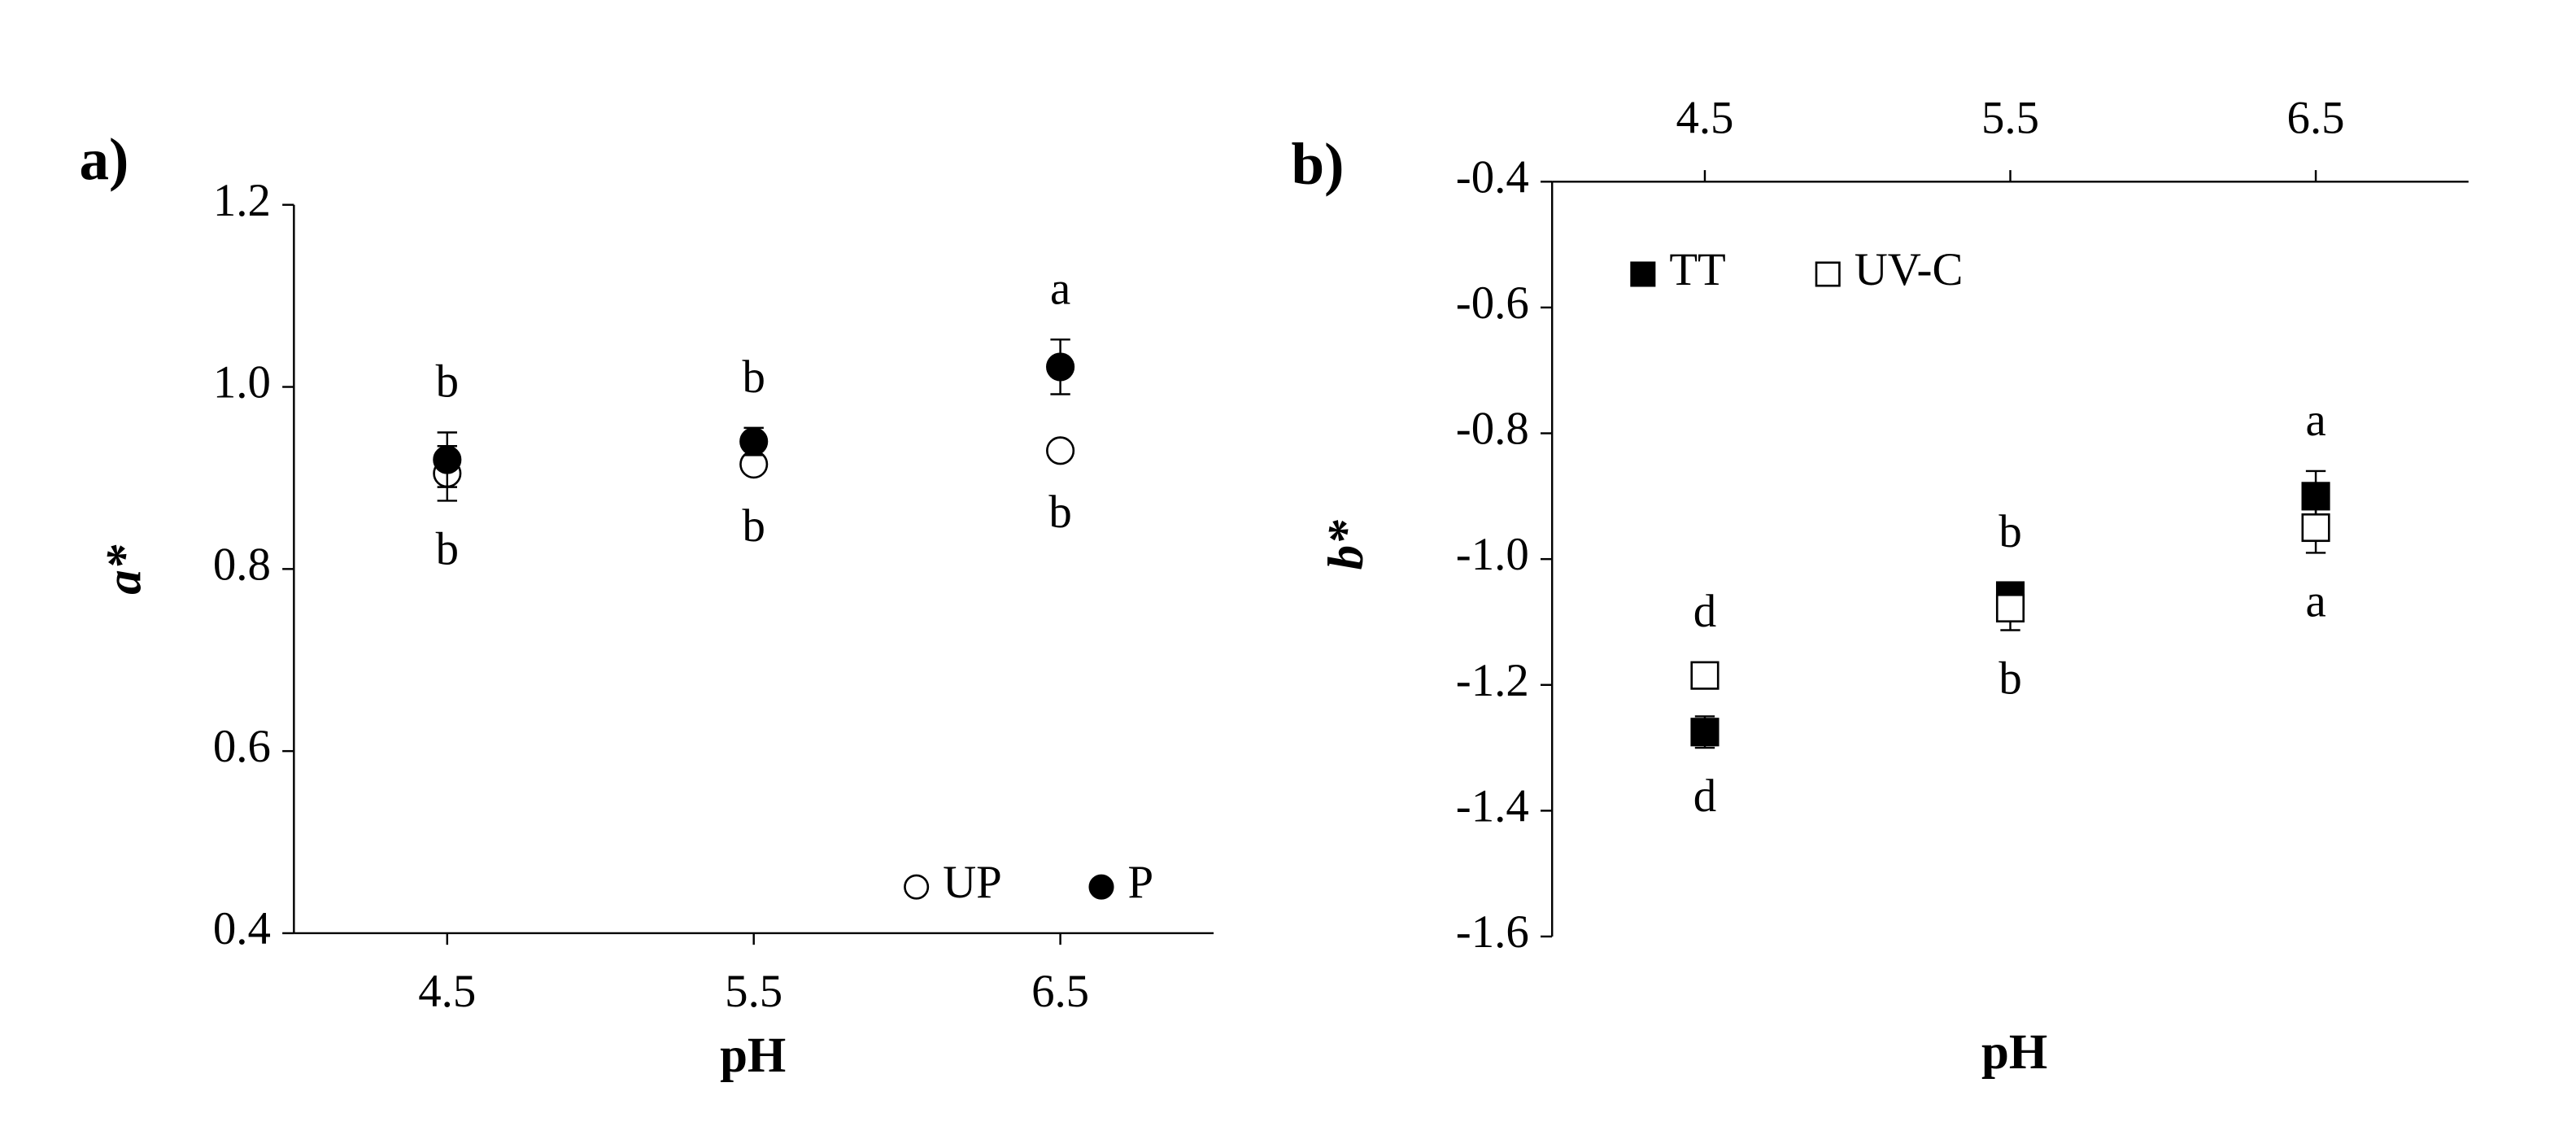 Image resolution: width=2576 pixels, height=1122 pixels. I want to click on y-tick-label: -1.6, so click(1492, 932).